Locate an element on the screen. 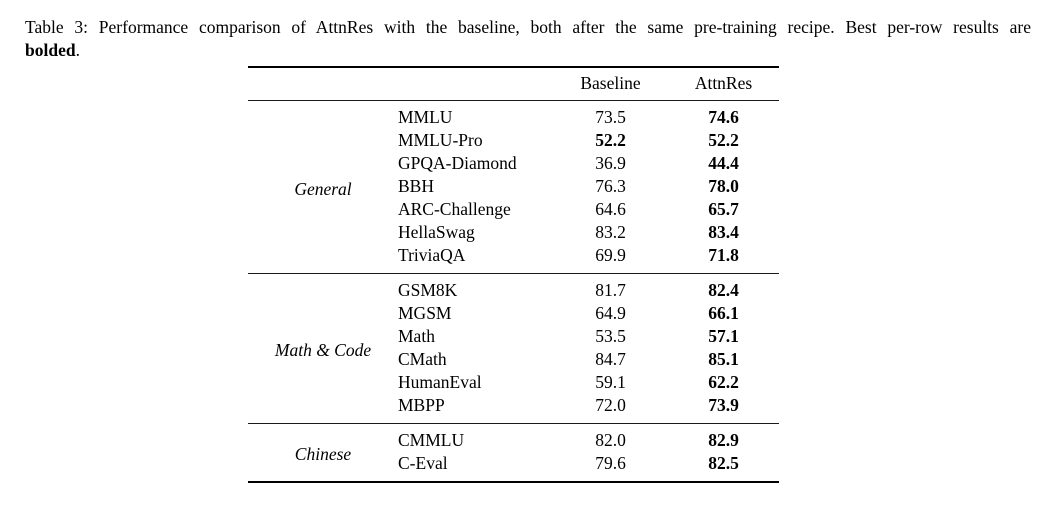  attnres-value: 85.1 is located at coordinates (723, 358).